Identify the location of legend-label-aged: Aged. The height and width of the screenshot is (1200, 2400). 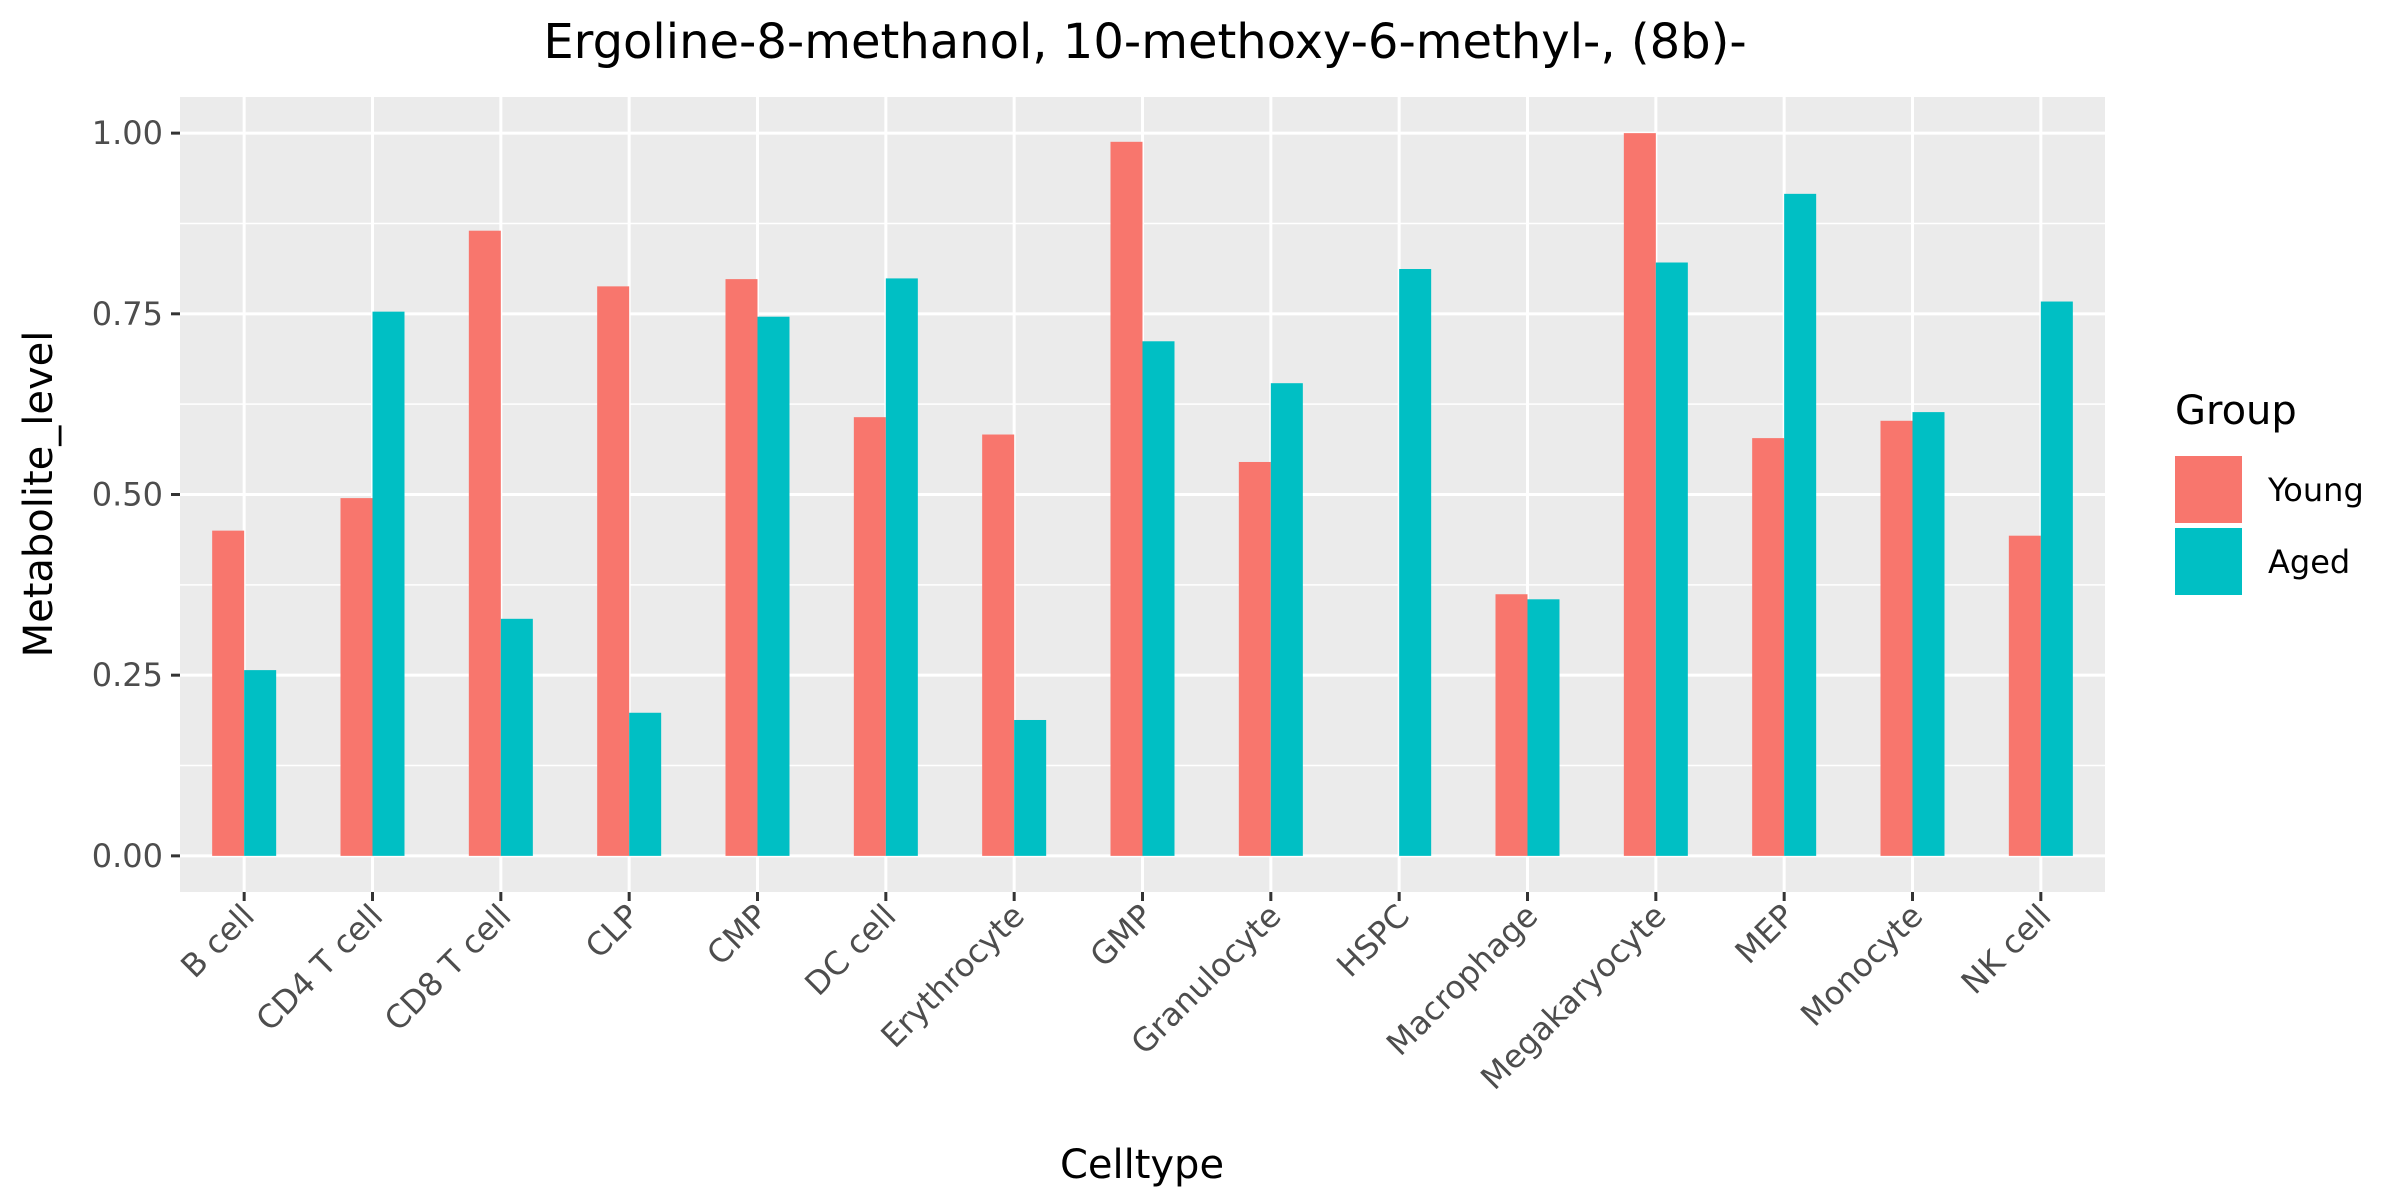
(2309, 562).